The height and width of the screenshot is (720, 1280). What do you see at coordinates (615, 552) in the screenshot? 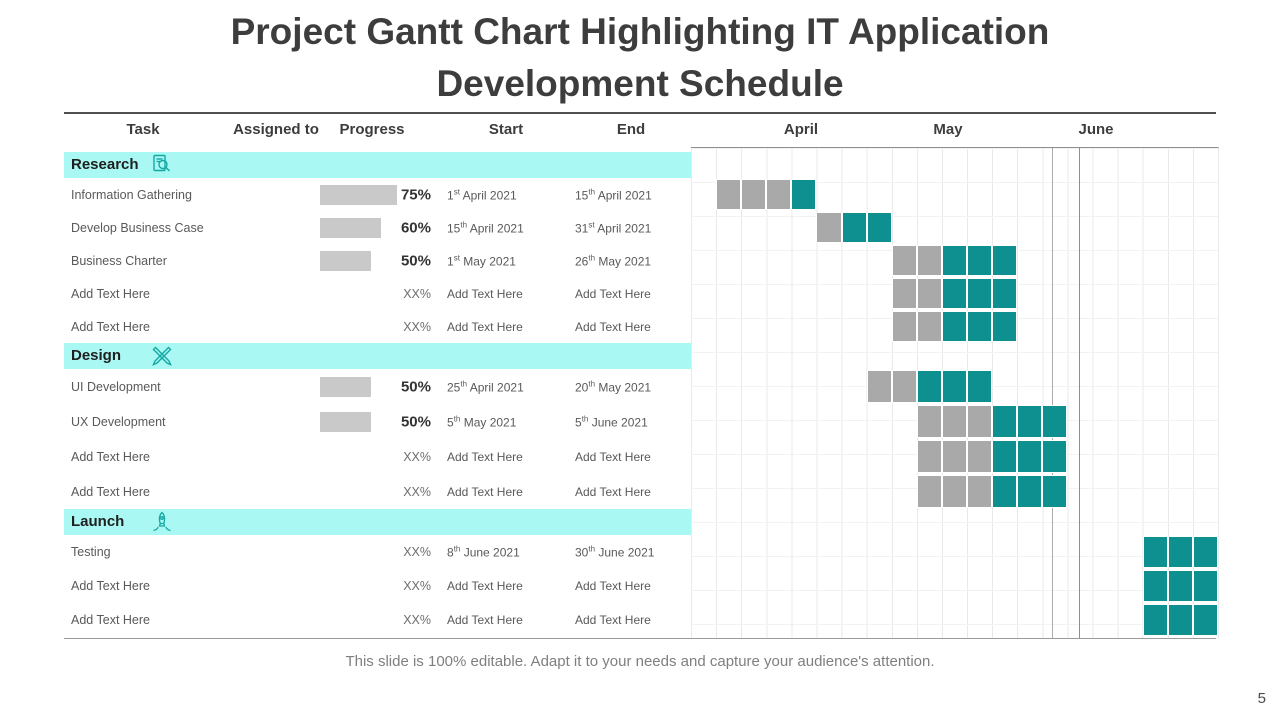
I see `end-date: 30th June 2021` at bounding box center [615, 552].